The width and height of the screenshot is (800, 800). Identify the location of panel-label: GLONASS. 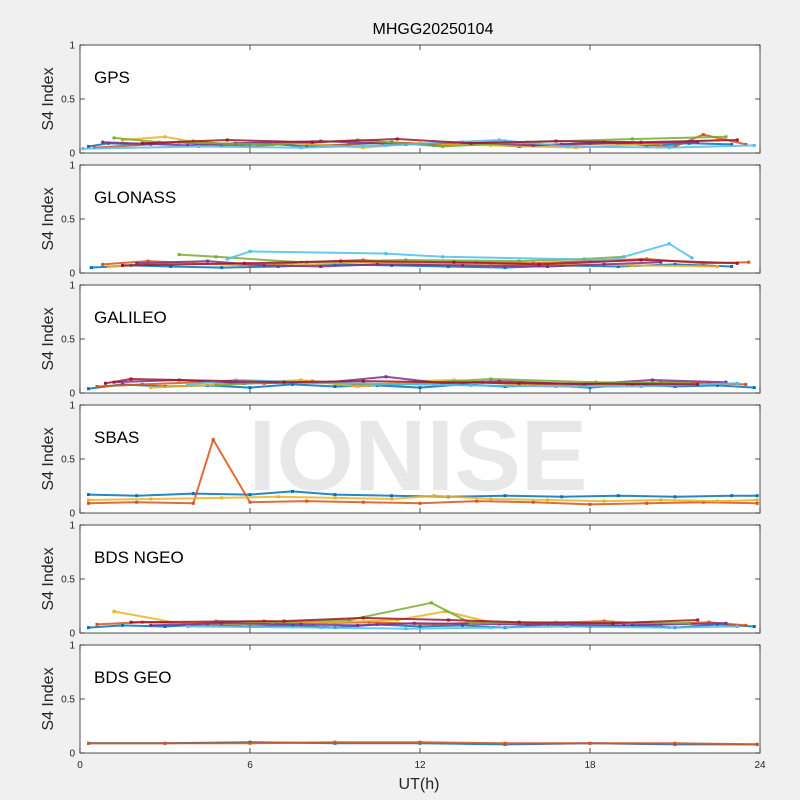
(135, 197).